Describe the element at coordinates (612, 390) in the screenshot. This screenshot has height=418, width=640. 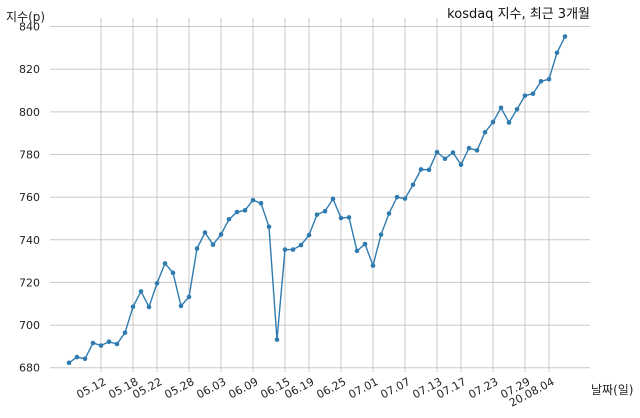
I see `x-axis-label: 날짜(일)` at that location.